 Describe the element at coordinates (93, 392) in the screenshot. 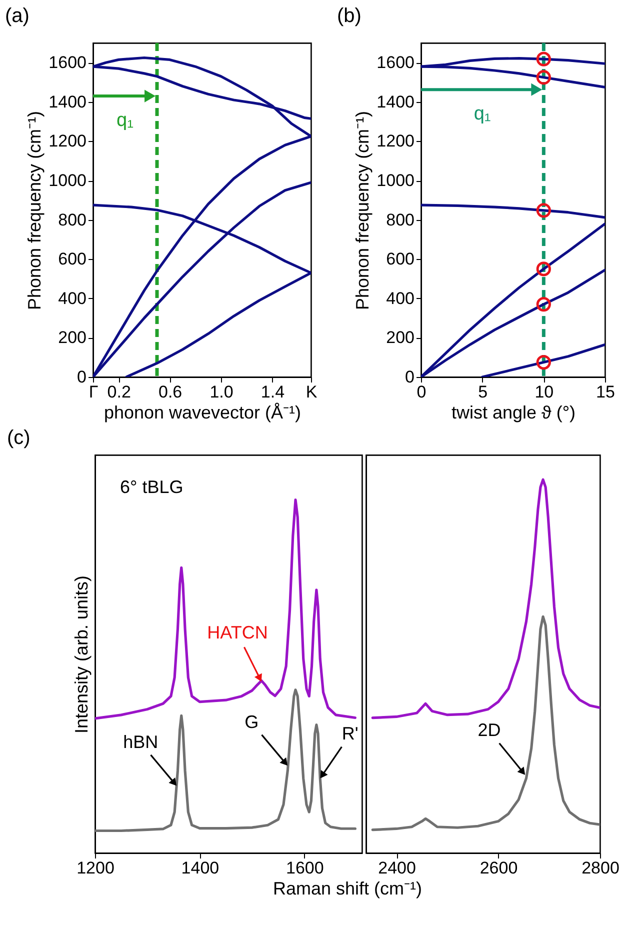

I see `x-tick-label: Γ` at that location.